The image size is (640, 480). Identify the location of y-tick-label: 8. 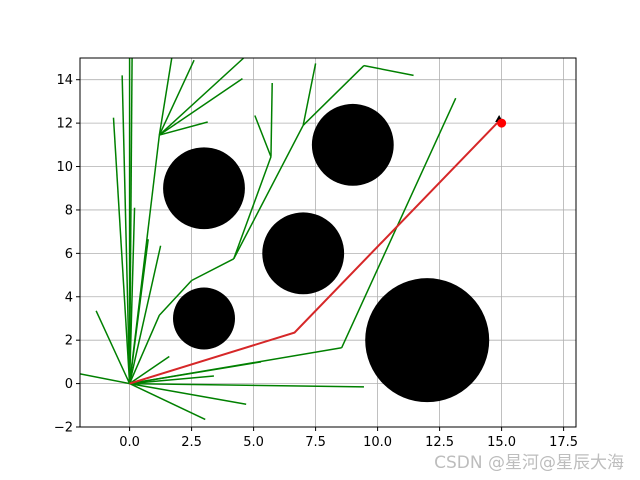
(69, 210).